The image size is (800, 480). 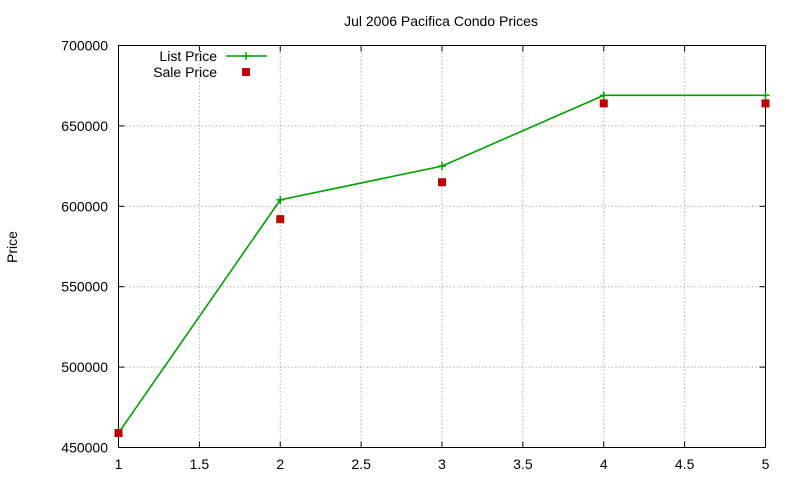 What do you see at coordinates (280, 464) in the screenshot?
I see `x-tick-label: 2` at bounding box center [280, 464].